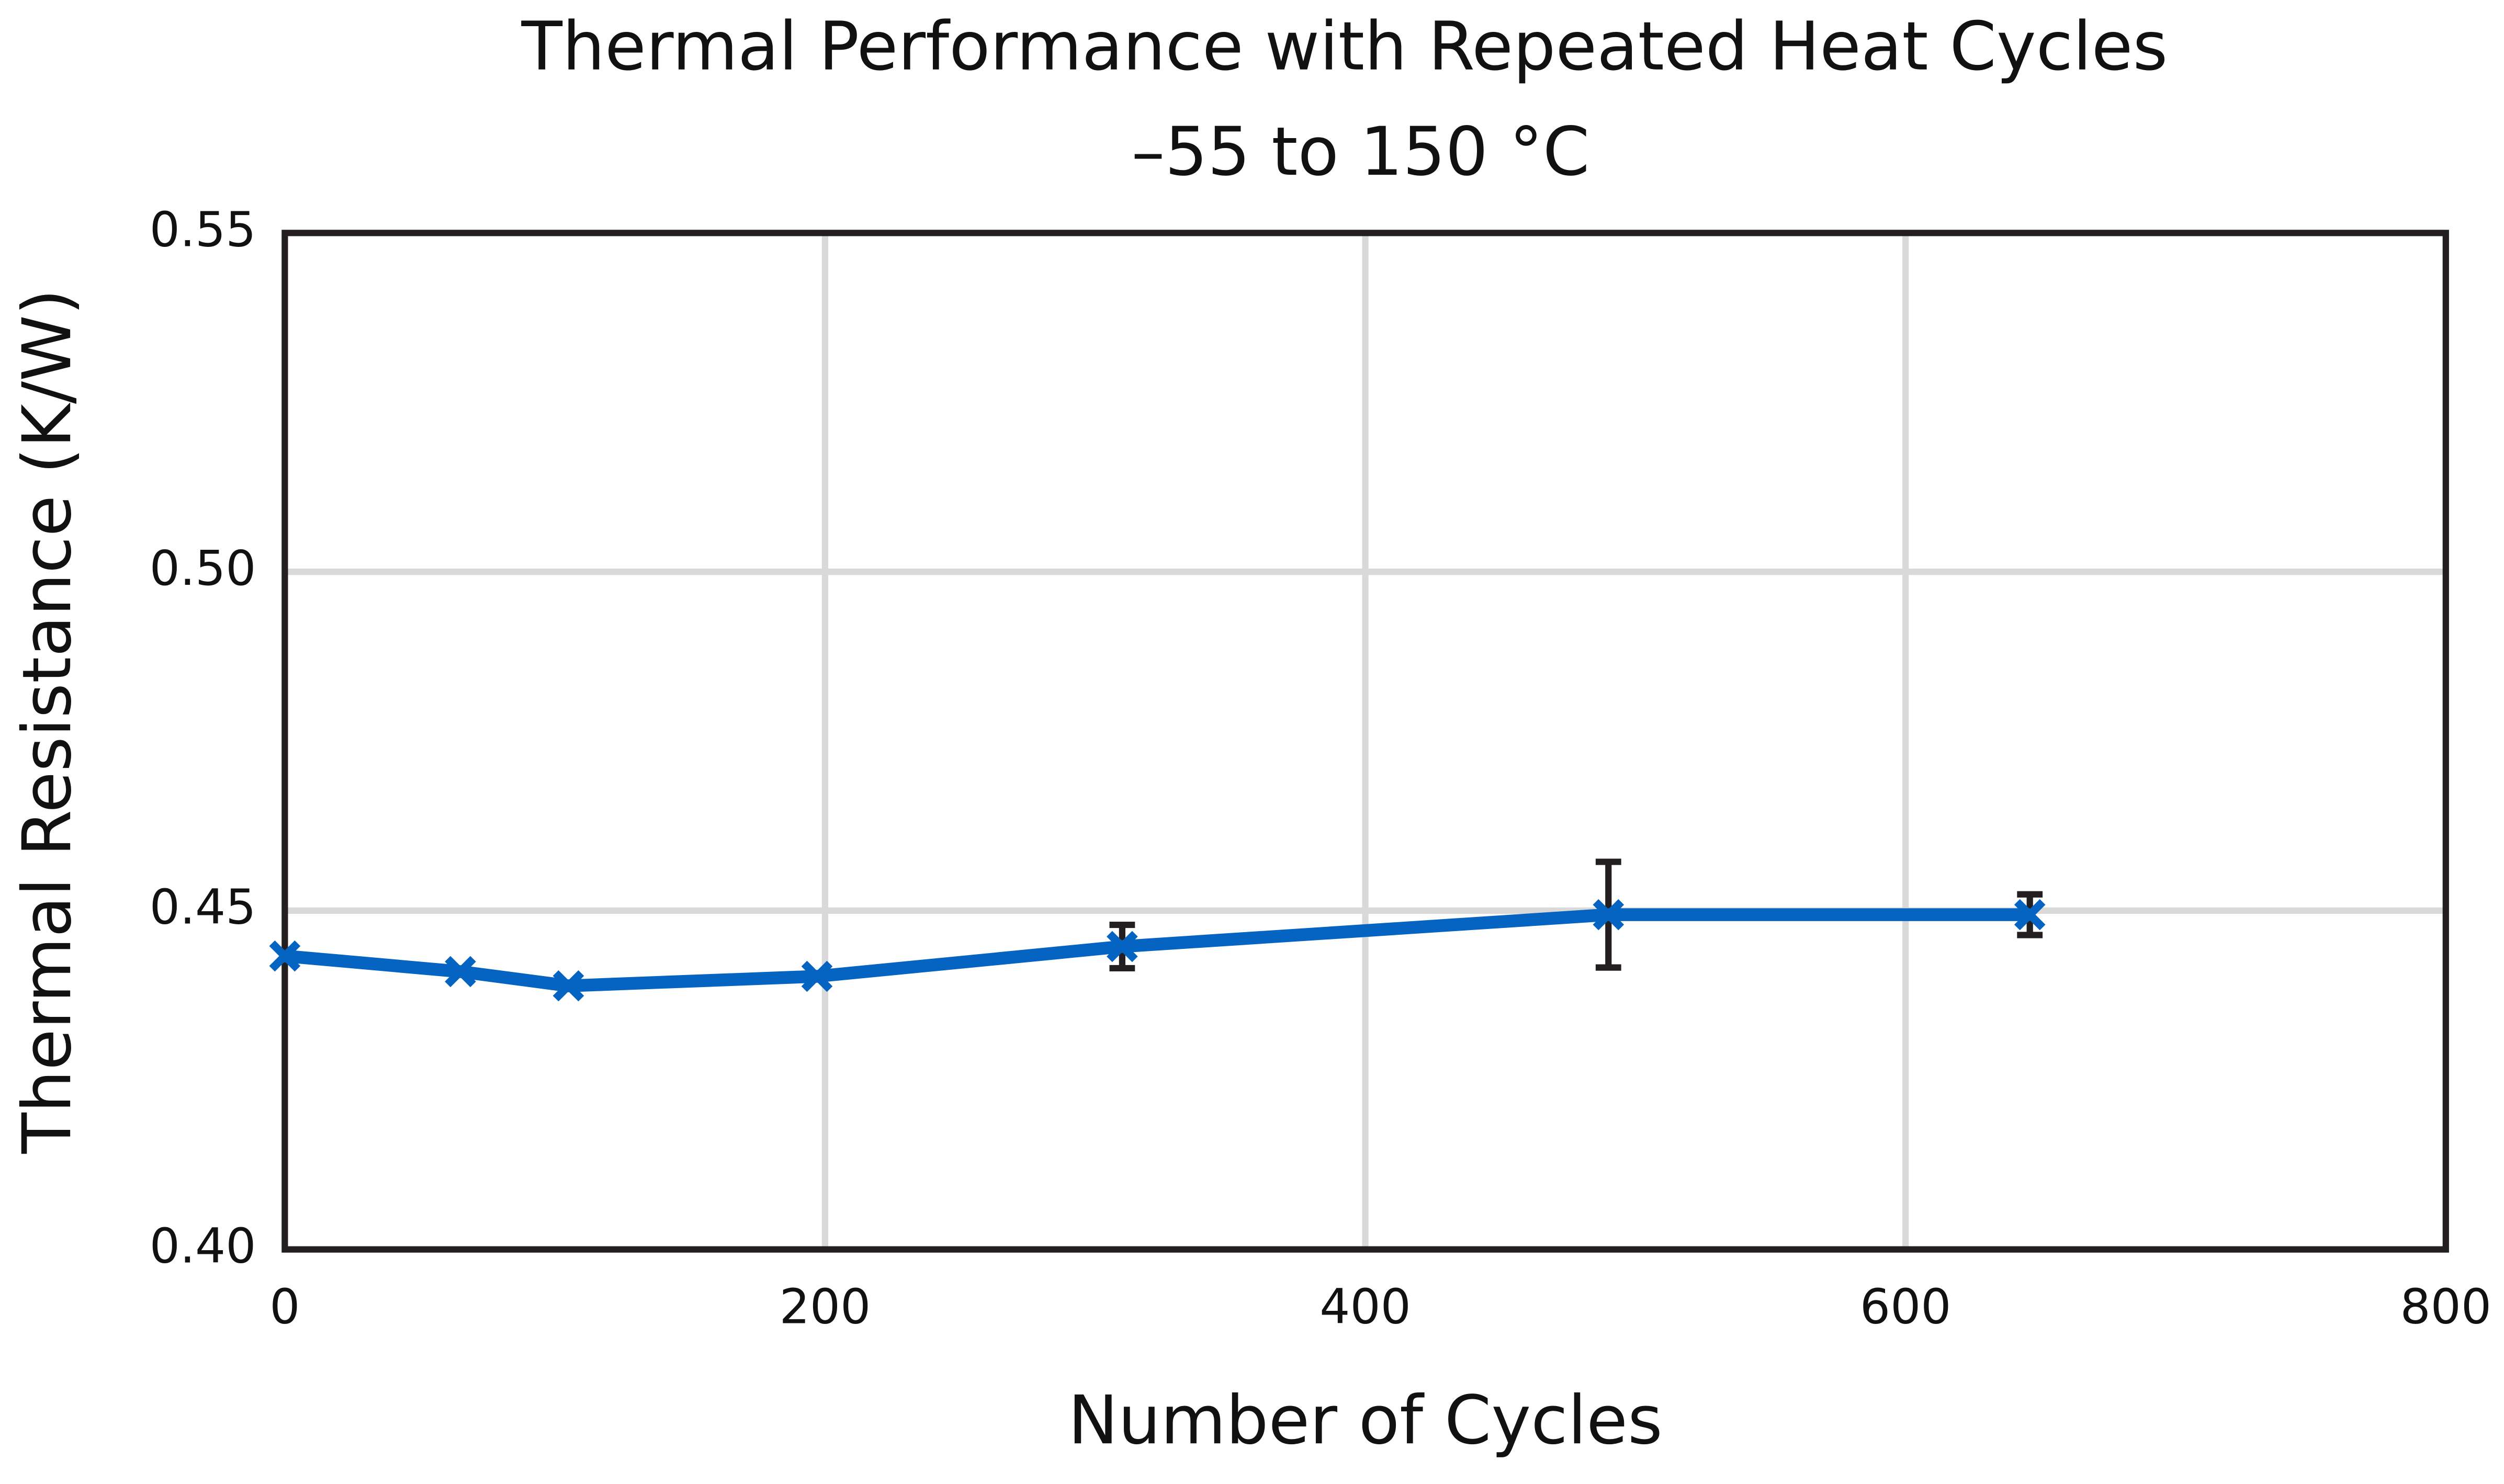 The height and width of the screenshot is (1484, 2504). Describe the element at coordinates (284, 1306) in the screenshot. I see `x-tick-label: 0` at that location.